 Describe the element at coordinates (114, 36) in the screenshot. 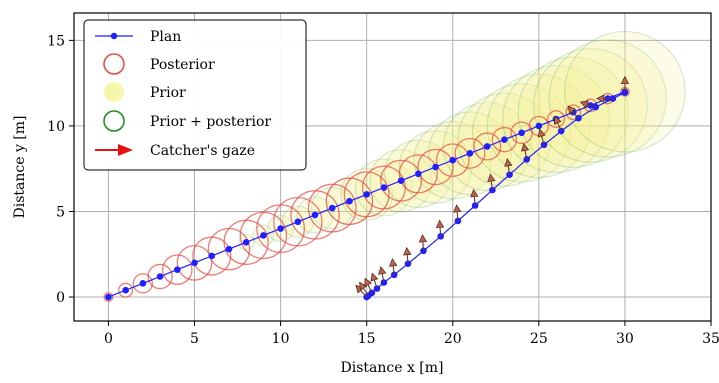

I see `legend-plan-marker` at that location.